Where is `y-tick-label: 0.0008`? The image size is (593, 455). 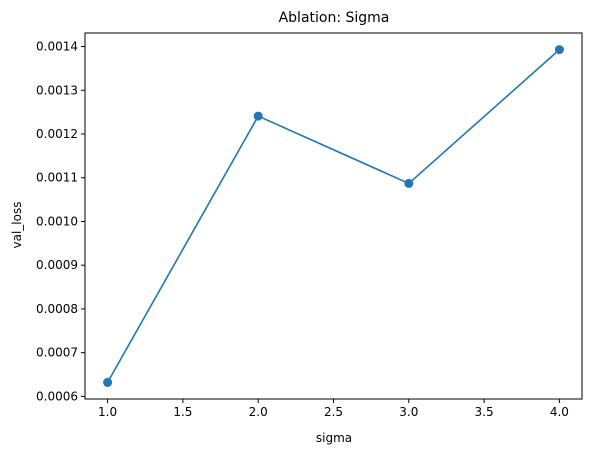 y-tick-label: 0.0008 is located at coordinates (57, 309).